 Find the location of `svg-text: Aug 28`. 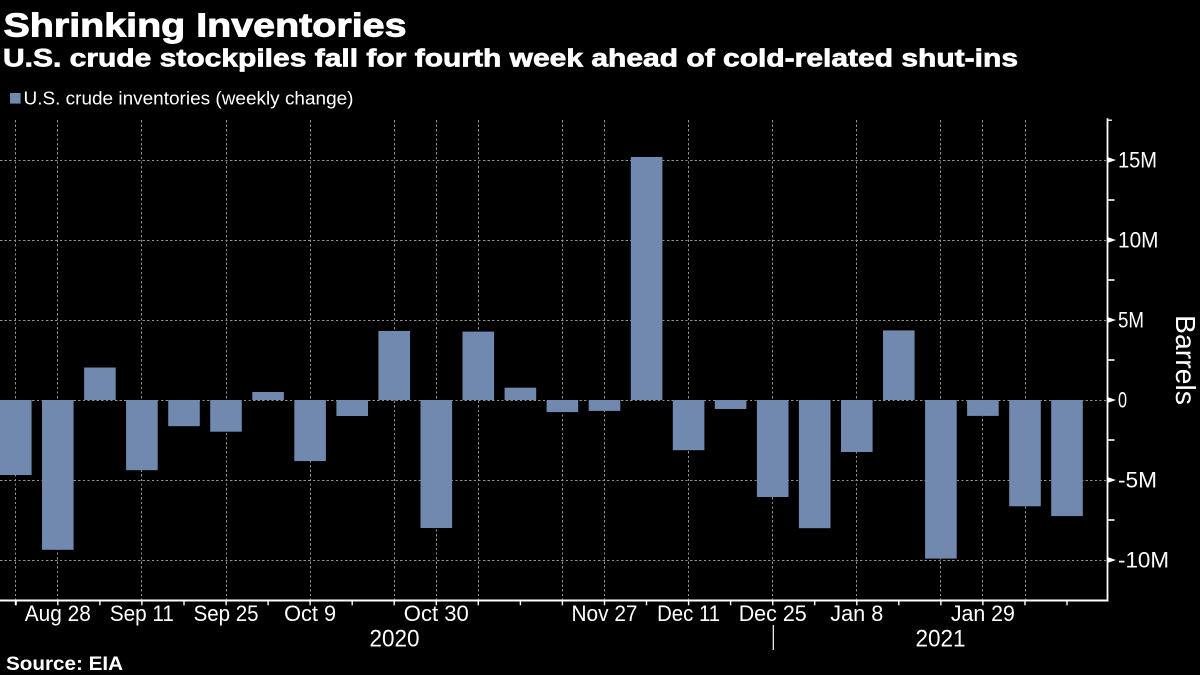

svg-text: Aug 28 is located at coordinates (58, 613).